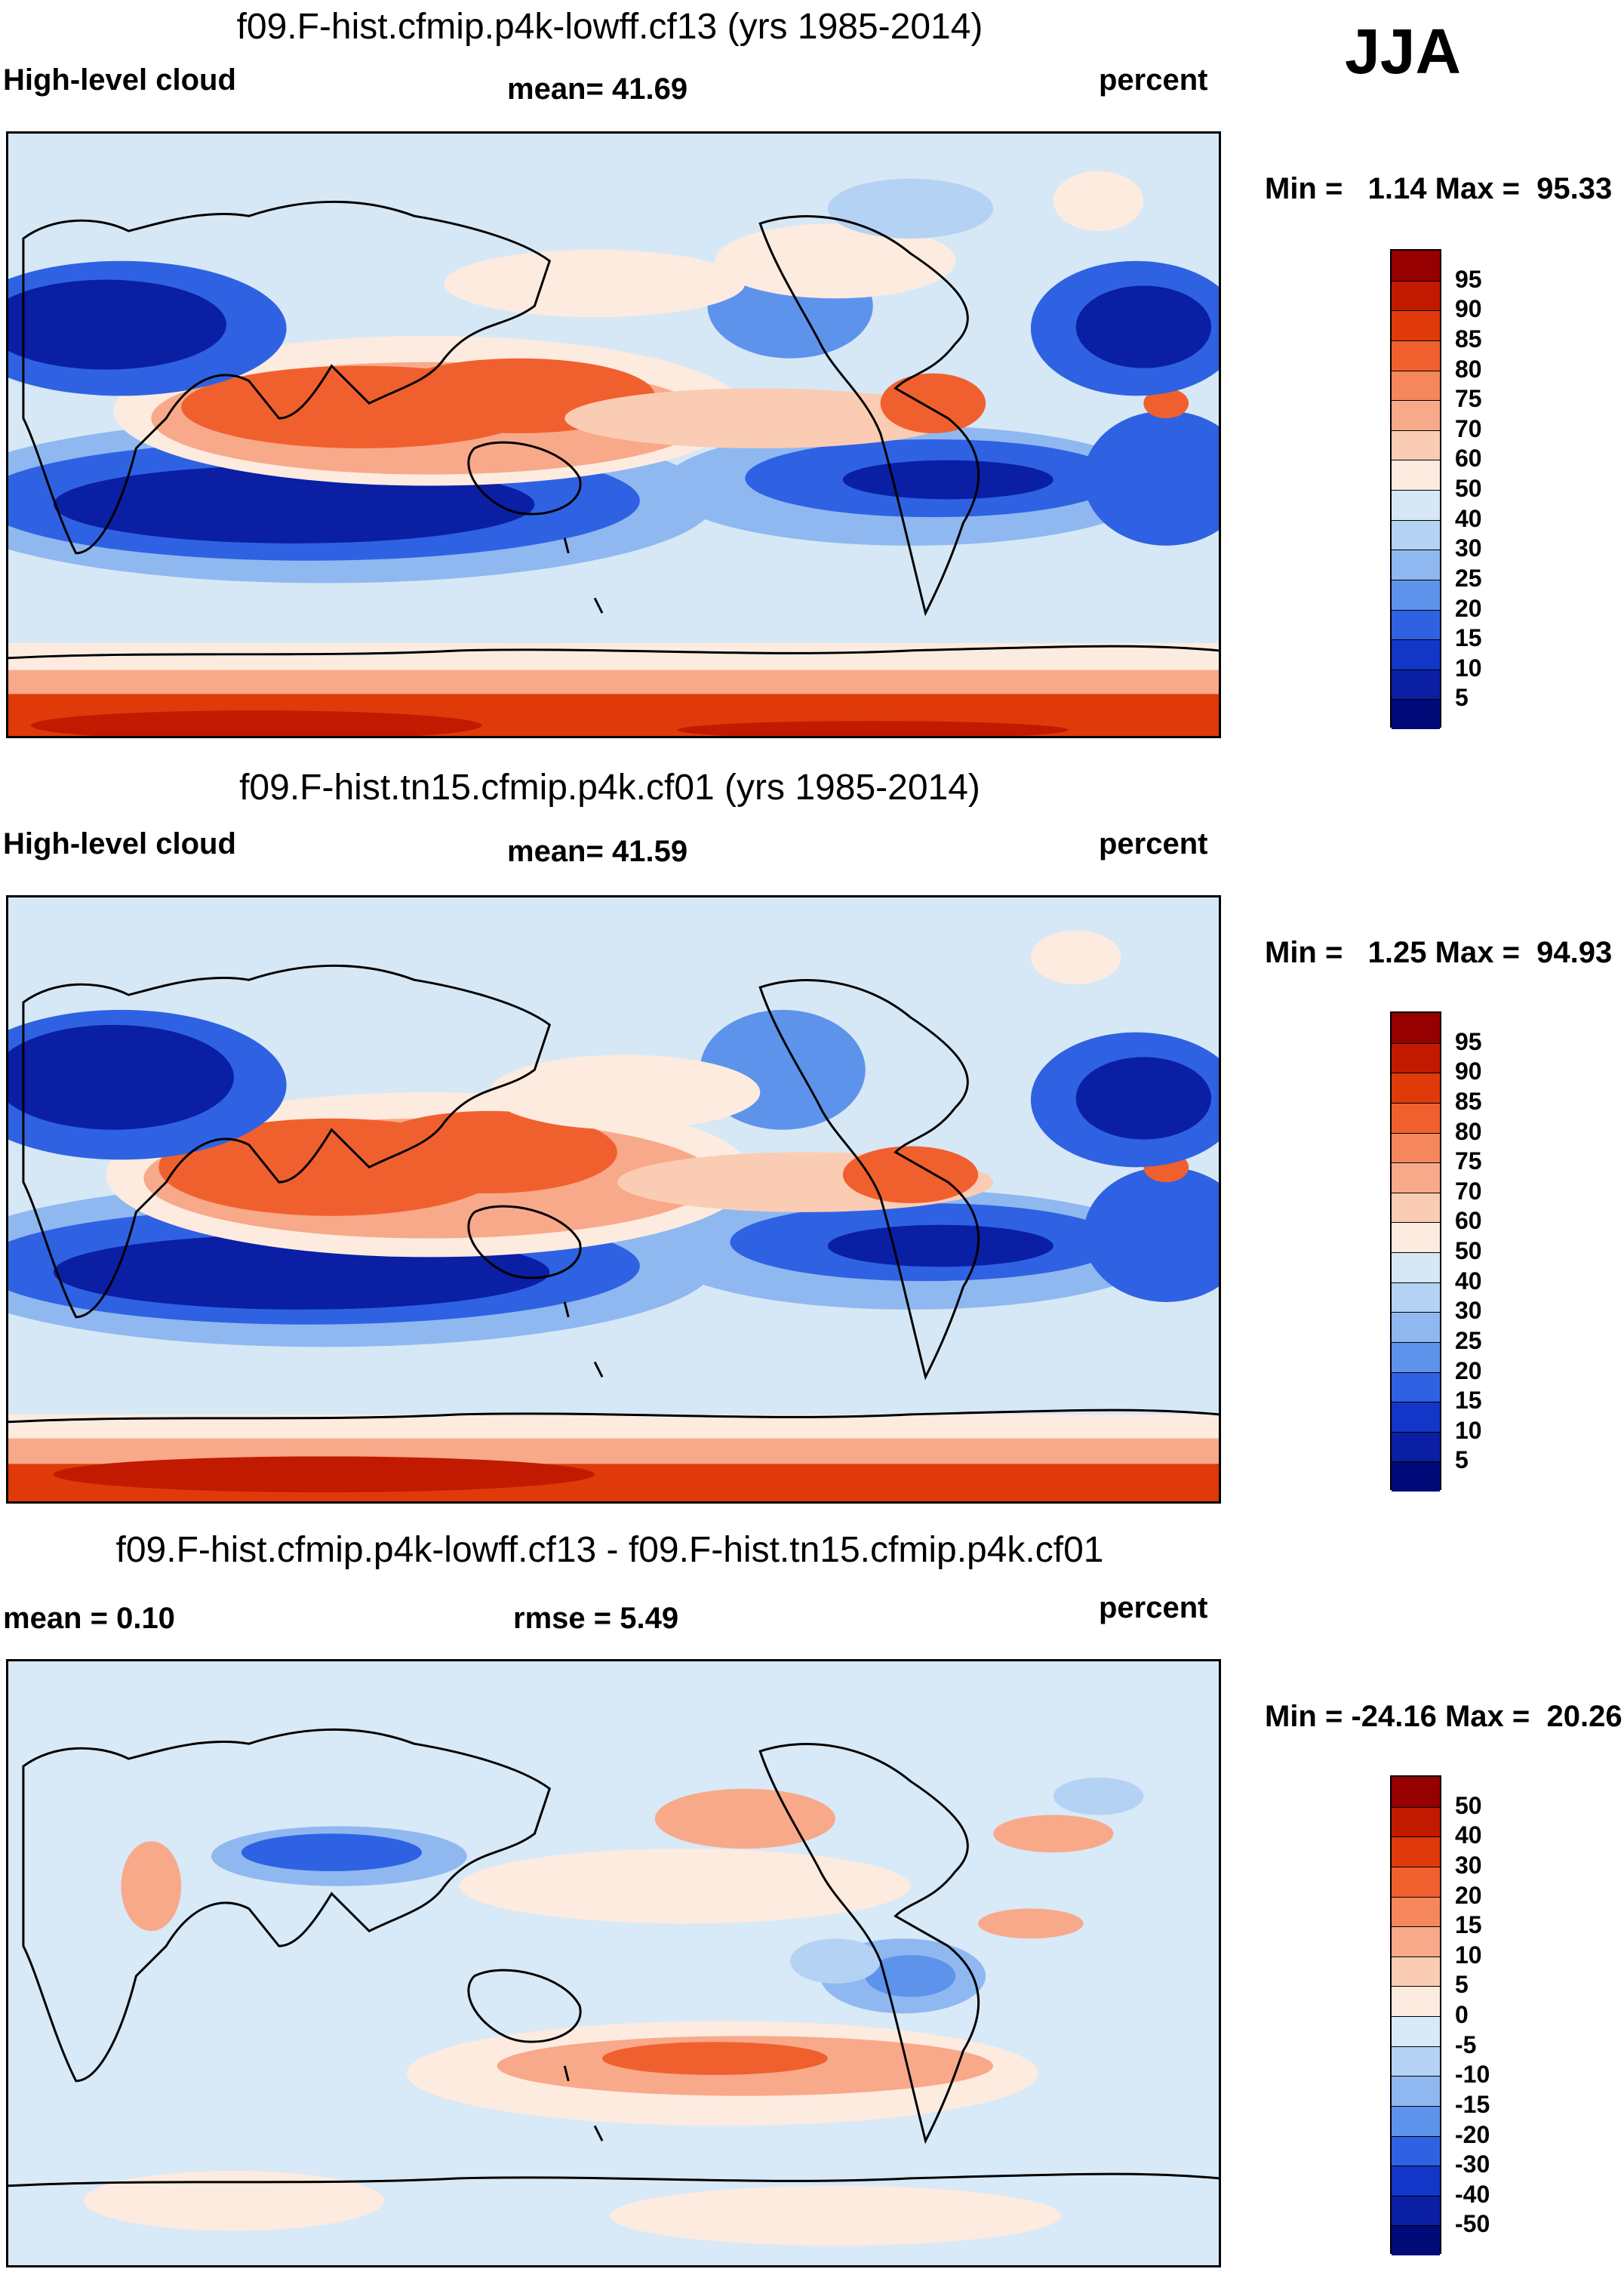 The height and width of the screenshot is (2272, 1624). Describe the element at coordinates (596, 1618) in the screenshot. I see `panel3-rmse-label: rmse = 5.49` at that location.